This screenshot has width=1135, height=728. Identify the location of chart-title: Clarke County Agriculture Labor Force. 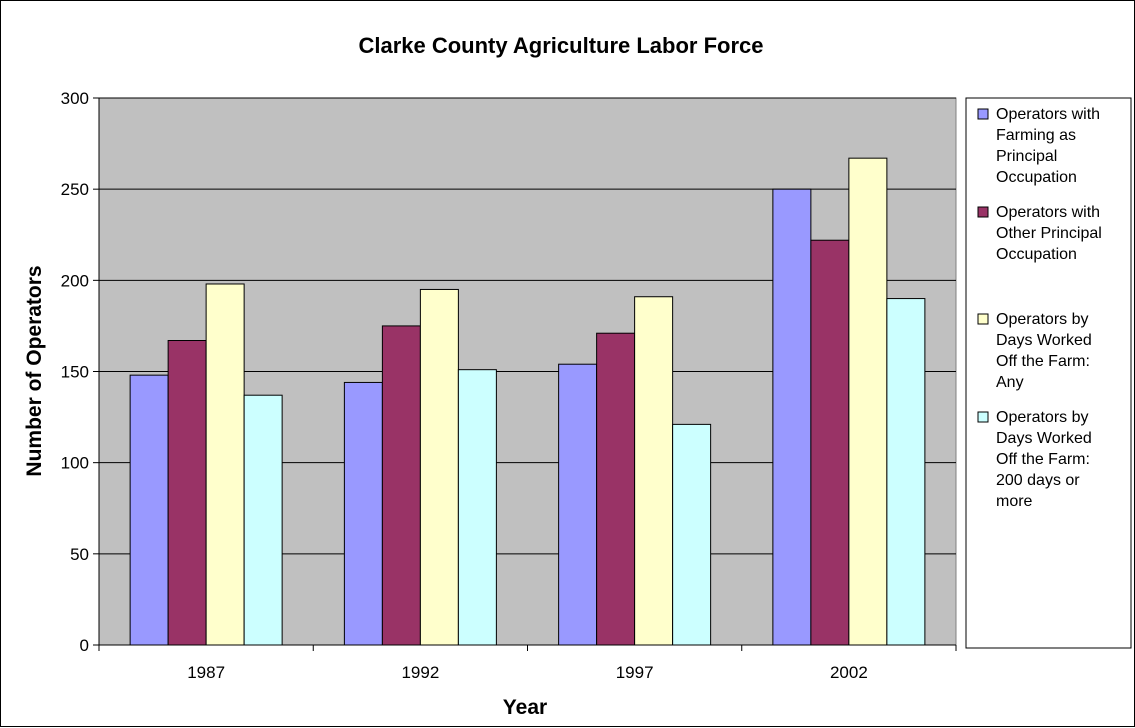
(560, 45).